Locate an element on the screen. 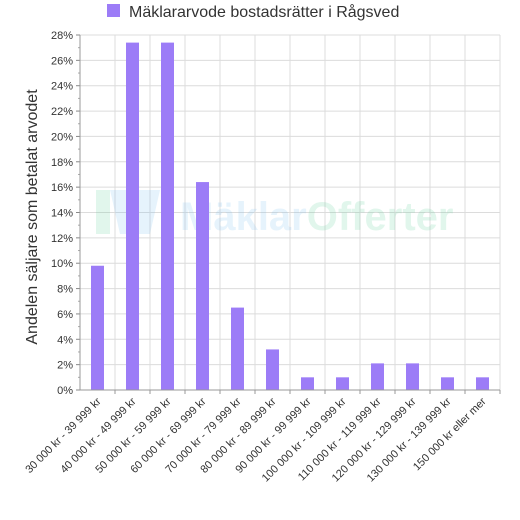  watermark-text: MäklarOfferter is located at coordinates (316, 217).